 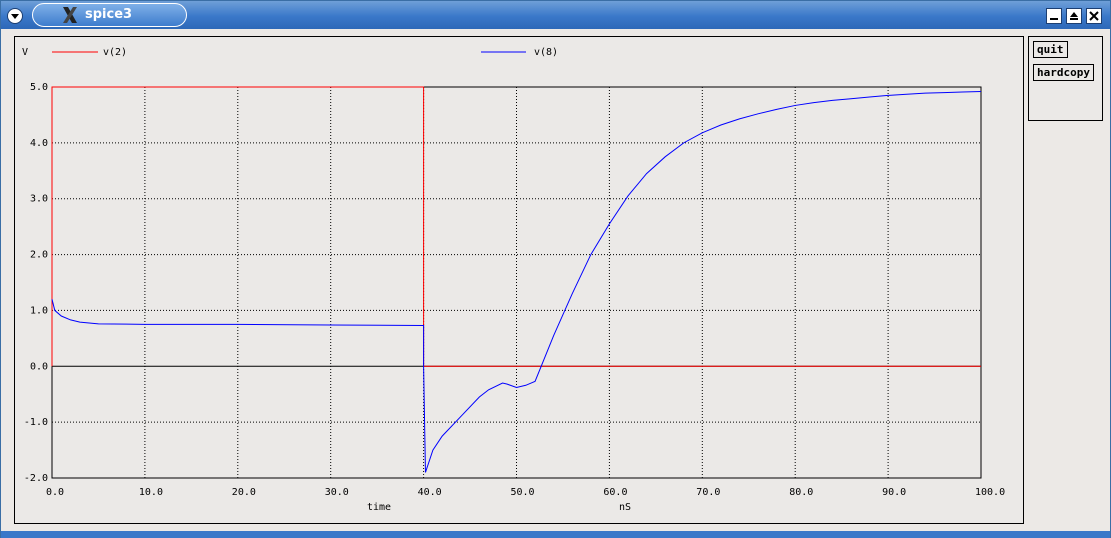 What do you see at coordinates (36, 478) in the screenshot?
I see `y-tick-label: -2.0` at bounding box center [36, 478].